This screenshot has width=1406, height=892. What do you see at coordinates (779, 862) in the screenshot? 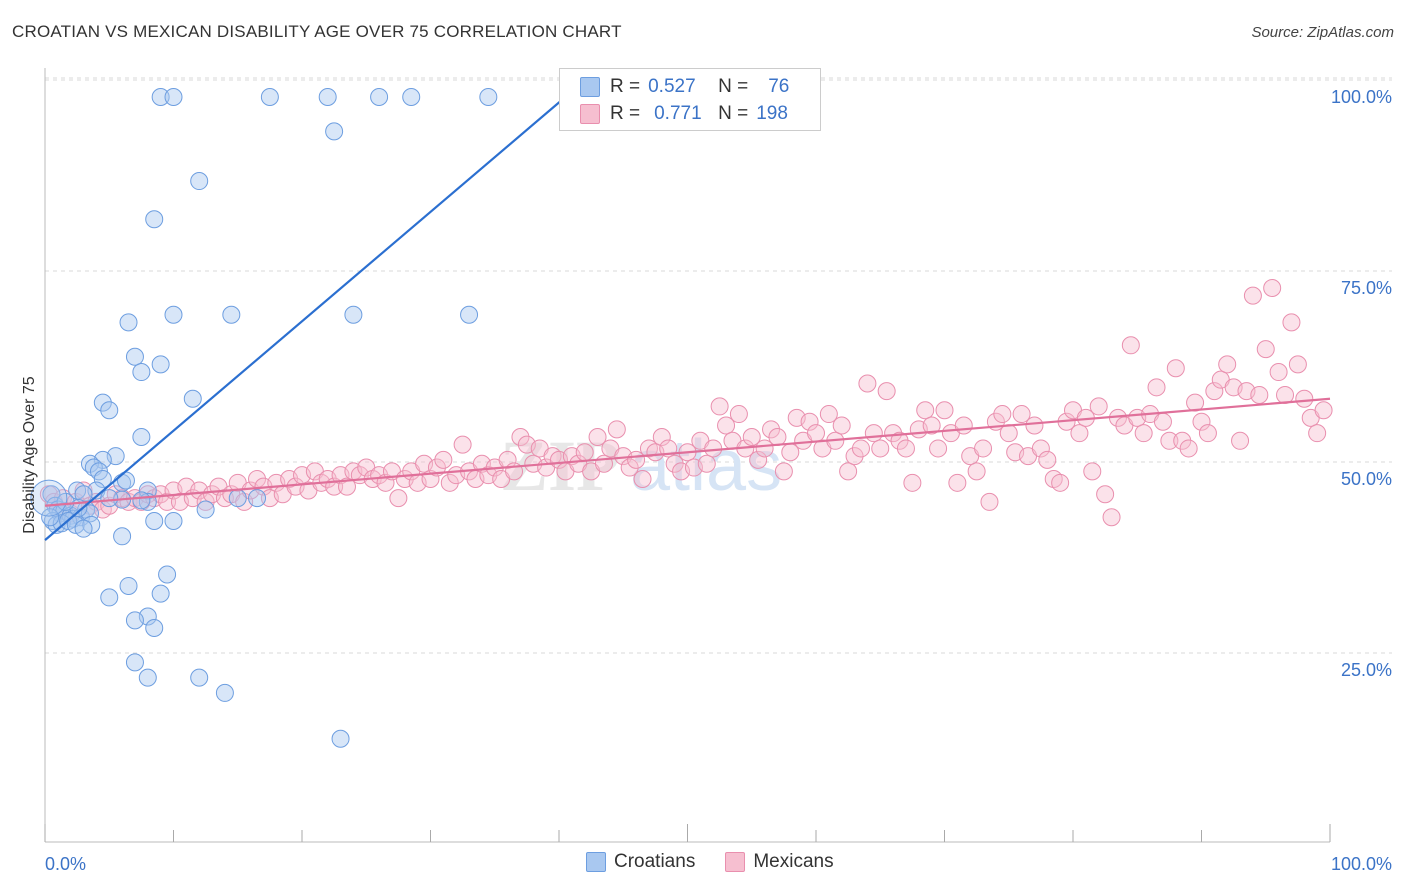
I see `legend-item-mexicans: Mexicans` at bounding box center [779, 862].